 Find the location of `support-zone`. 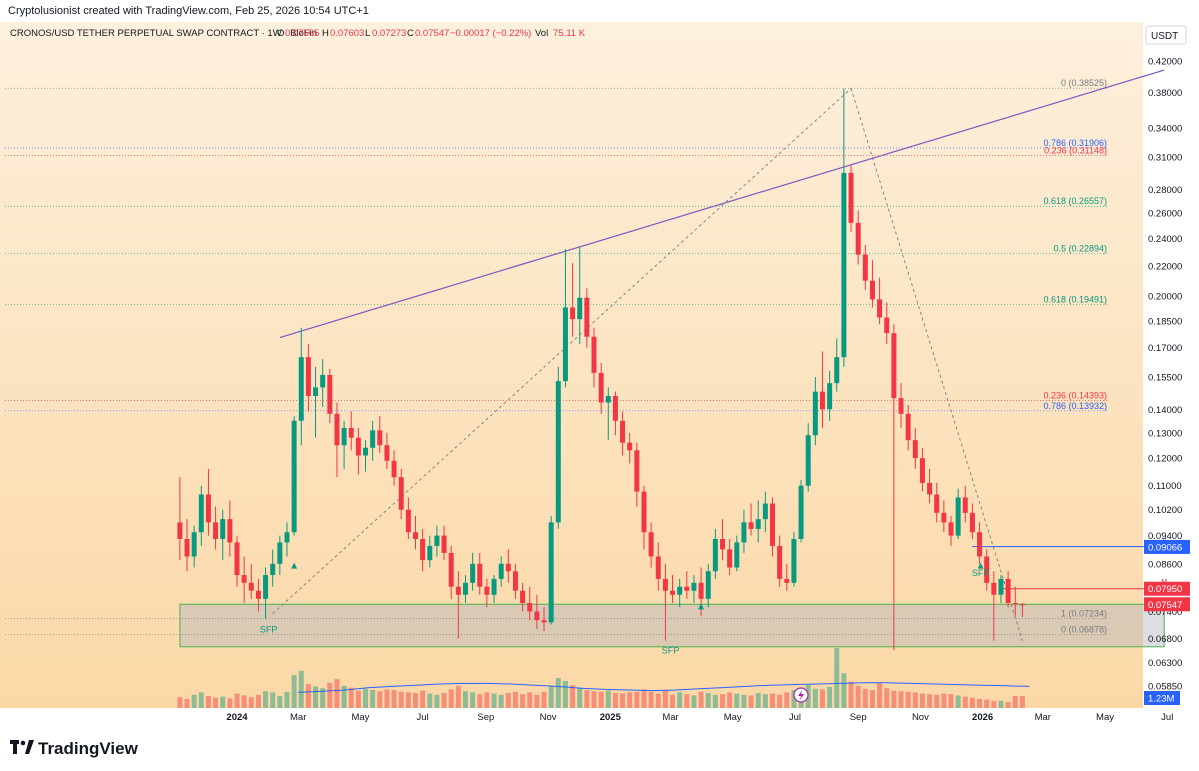

support-zone is located at coordinates (672, 625).